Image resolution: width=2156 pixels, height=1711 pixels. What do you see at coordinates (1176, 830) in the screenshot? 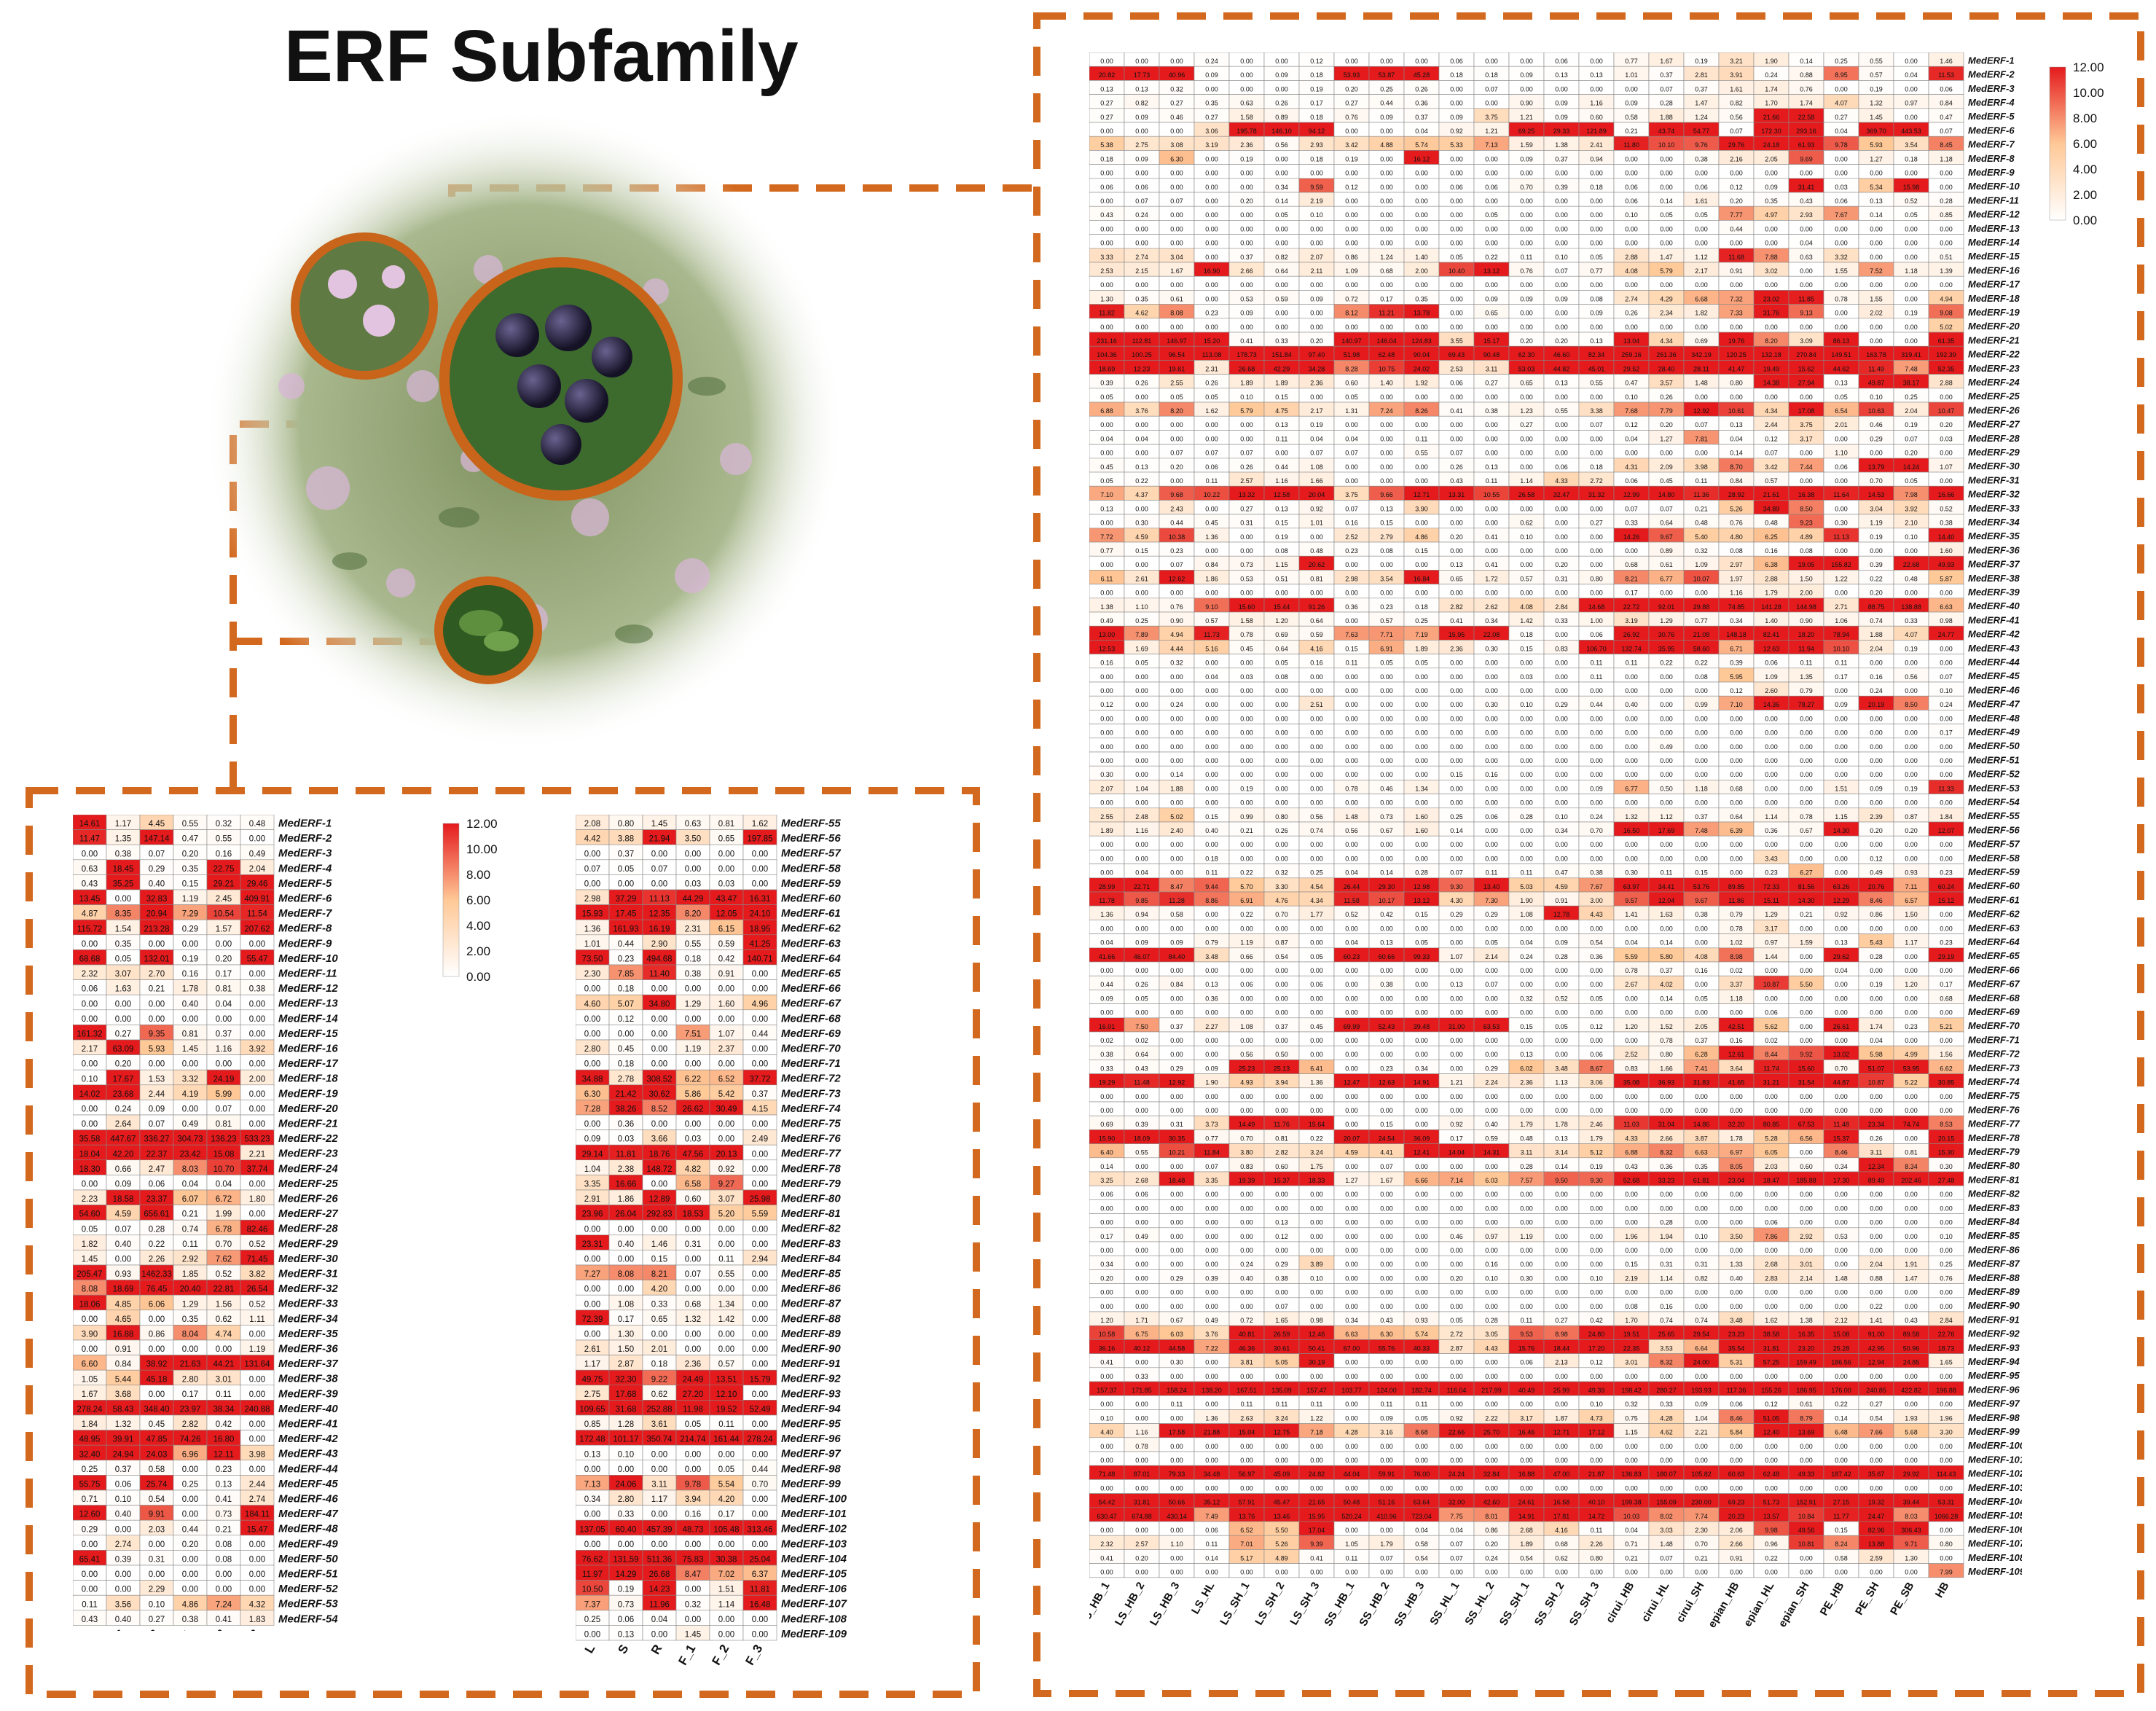
I see `cell-value: 2.40` at bounding box center [1176, 830].